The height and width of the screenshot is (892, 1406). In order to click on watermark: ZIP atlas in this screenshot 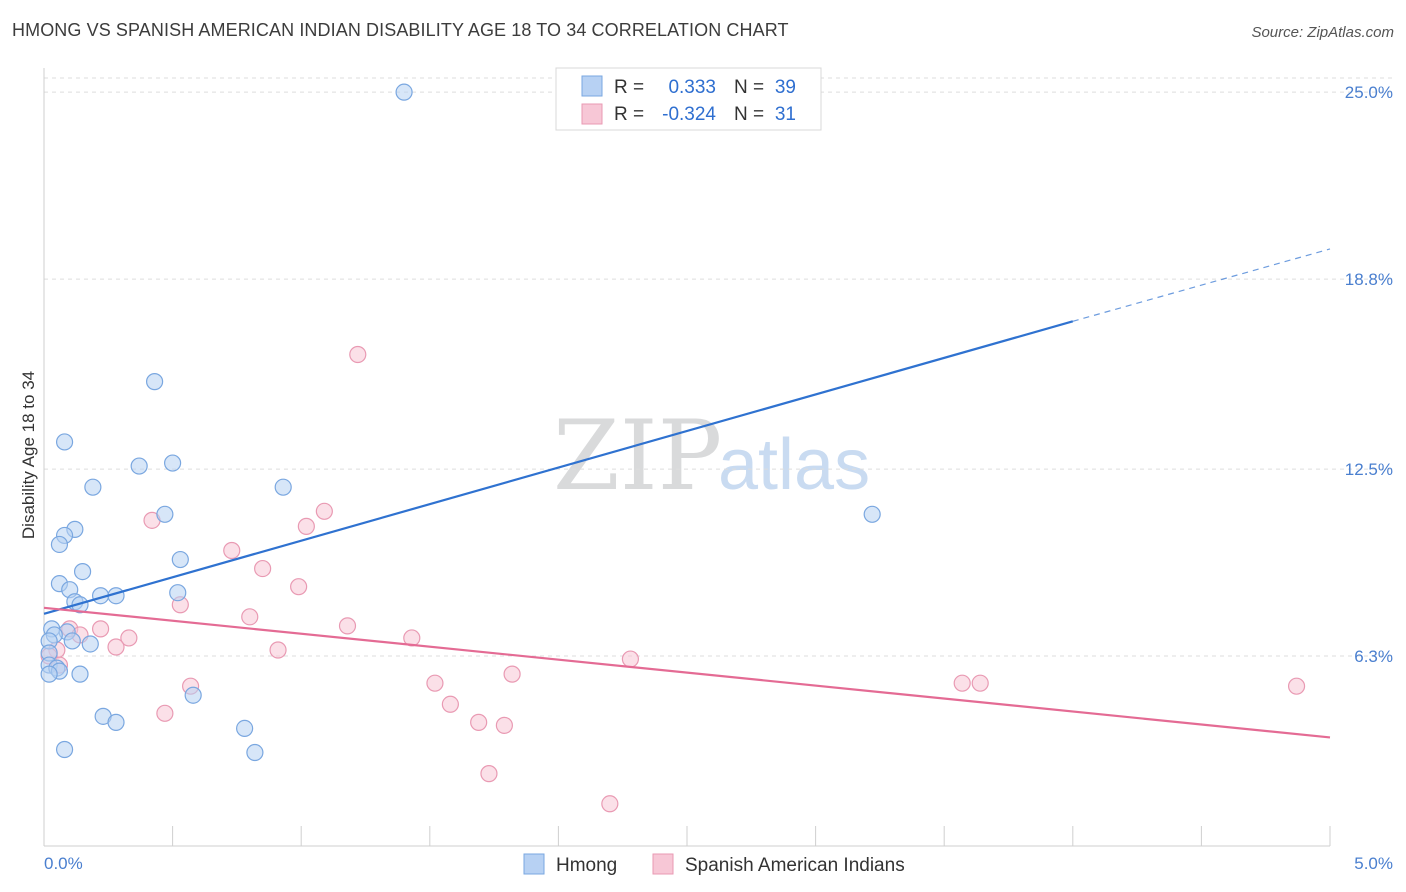, I will do `click(711, 456)`.